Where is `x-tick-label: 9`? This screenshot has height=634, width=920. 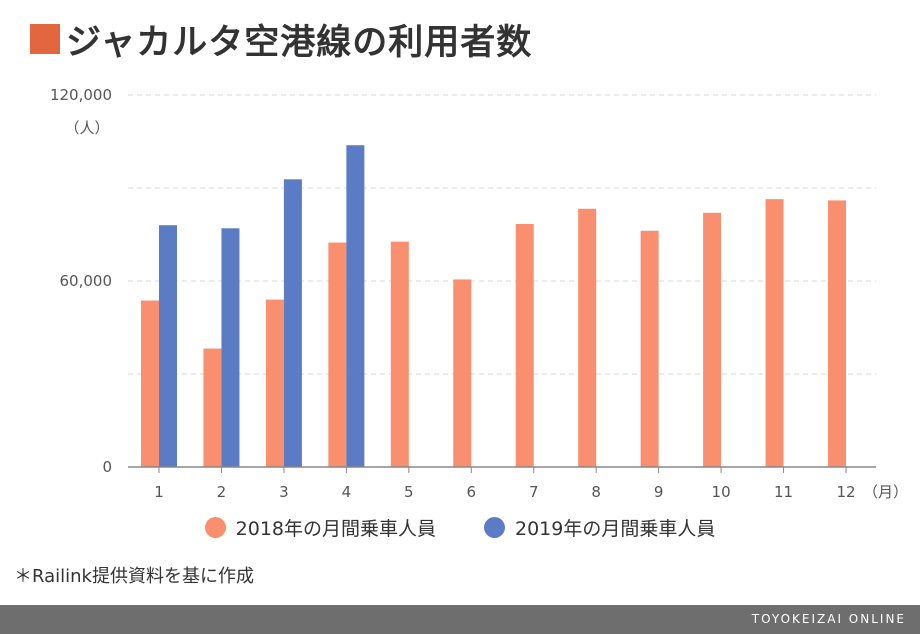 x-tick-label: 9 is located at coordinates (659, 492).